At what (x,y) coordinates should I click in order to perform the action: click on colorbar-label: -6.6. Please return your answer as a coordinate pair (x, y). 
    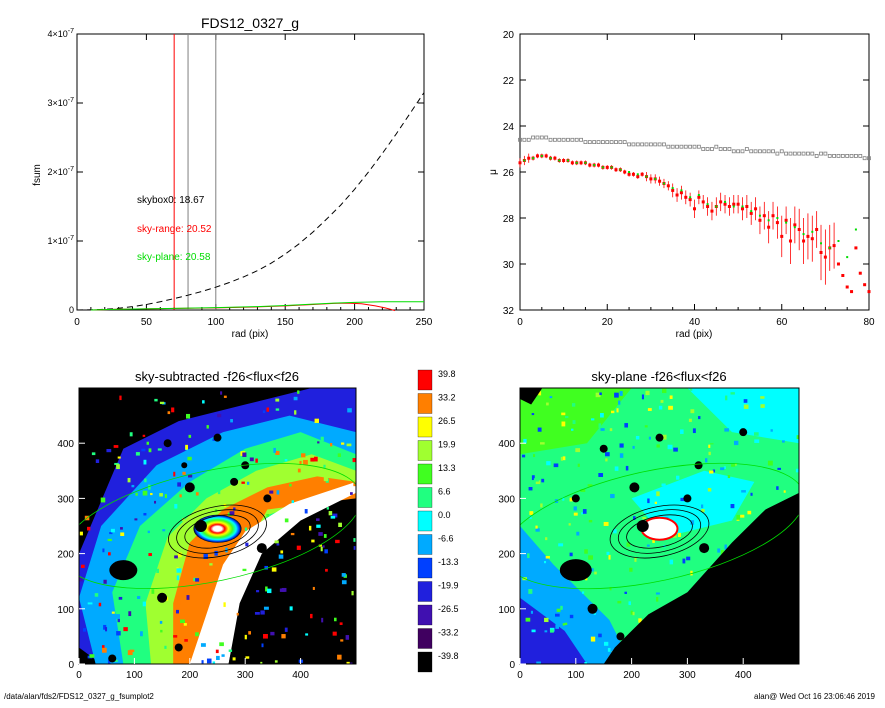
    Looking at the image, I should click on (446, 539).